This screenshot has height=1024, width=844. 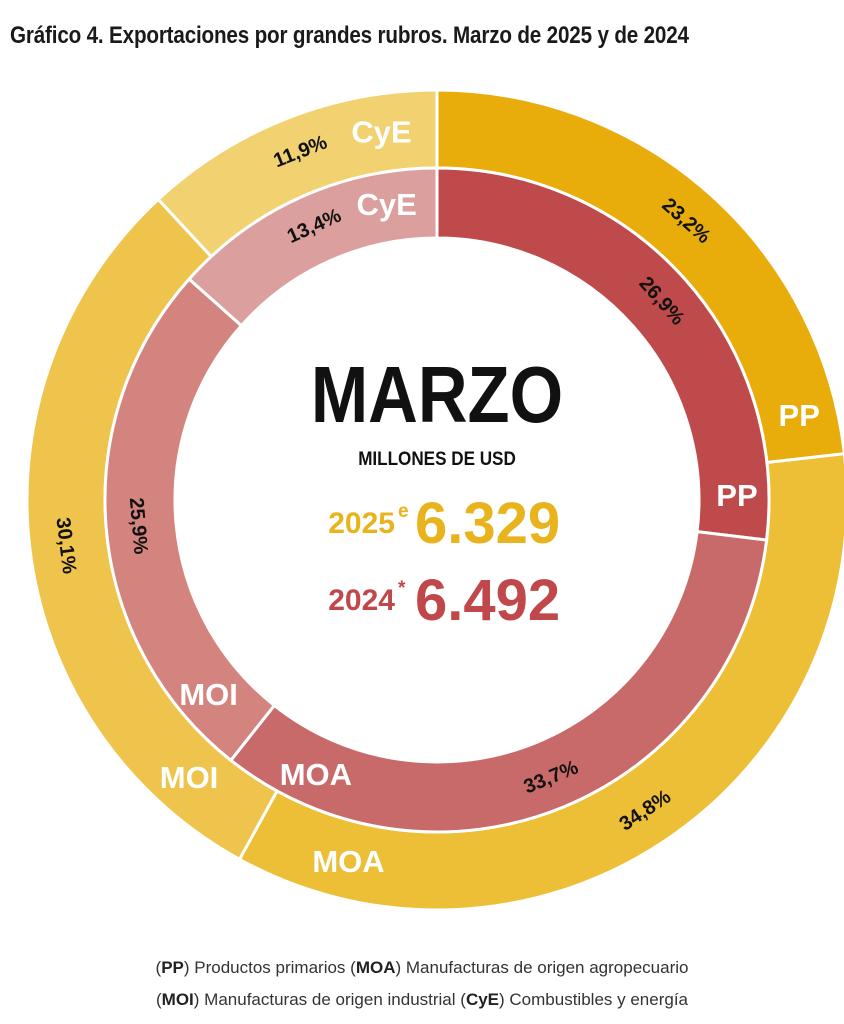 What do you see at coordinates (487, 523) in the screenshot?
I see `center-value: 6.329` at bounding box center [487, 523].